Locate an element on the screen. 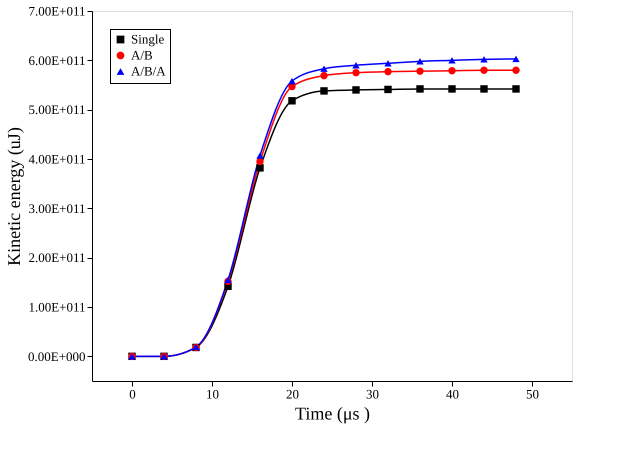 The image size is (631, 449). x-tick-label: 0 is located at coordinates (132, 394).